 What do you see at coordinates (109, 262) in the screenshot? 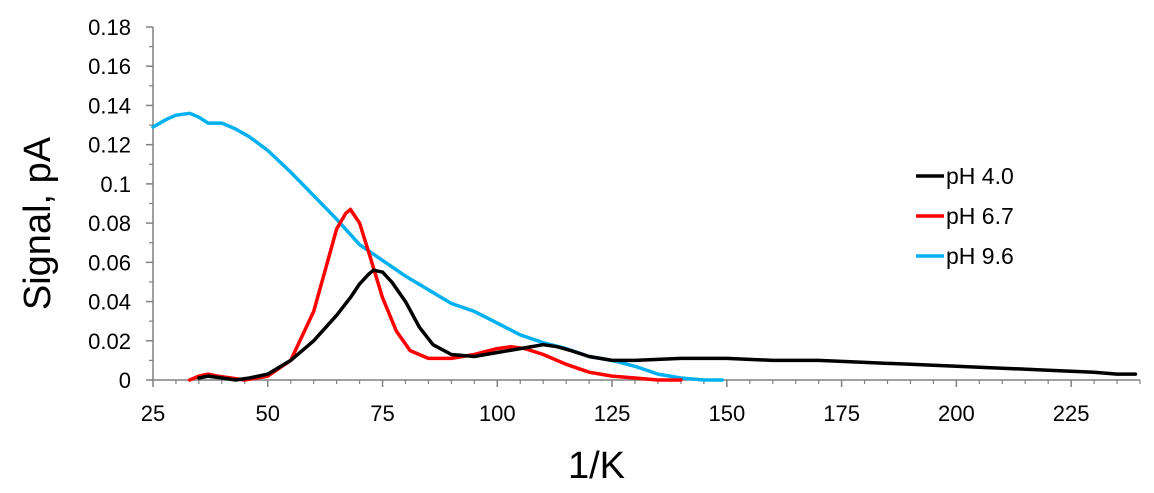
I see `y-tick-label: 0.06` at bounding box center [109, 262].